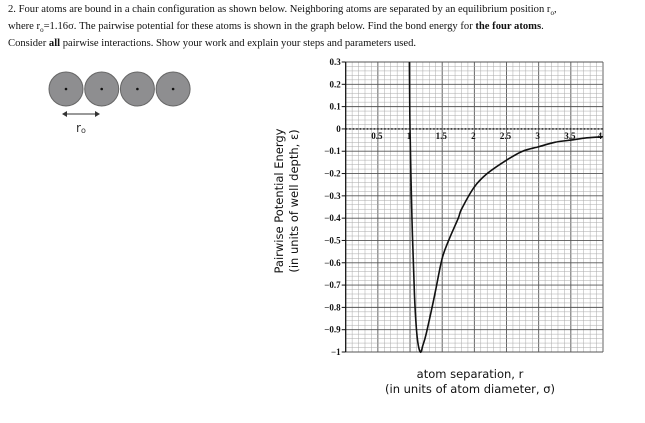 The image size is (645, 423). I want to click on y-tick-label: 0.1, so click(335, 107).